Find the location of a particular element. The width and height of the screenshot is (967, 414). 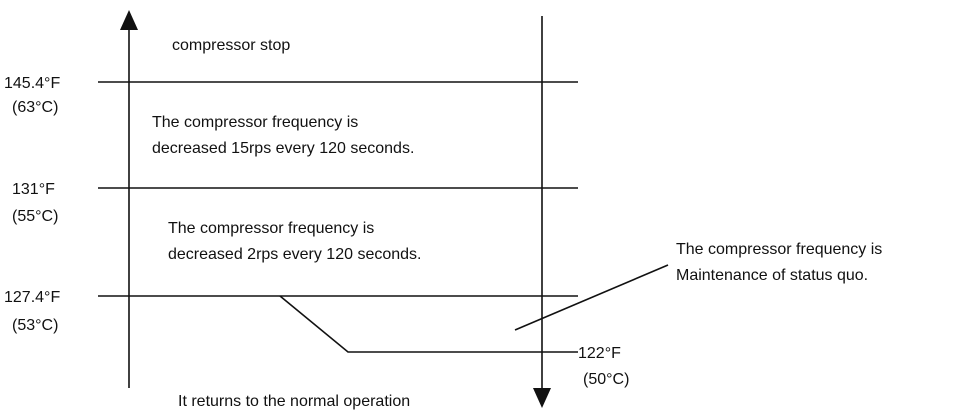

text-line: (53°C) is located at coordinates (35, 325).